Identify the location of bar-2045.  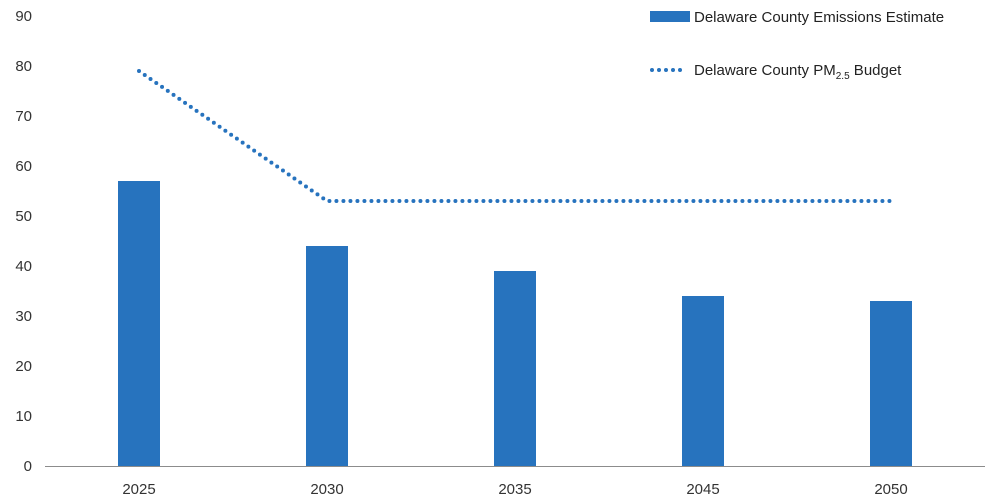
(703, 381).